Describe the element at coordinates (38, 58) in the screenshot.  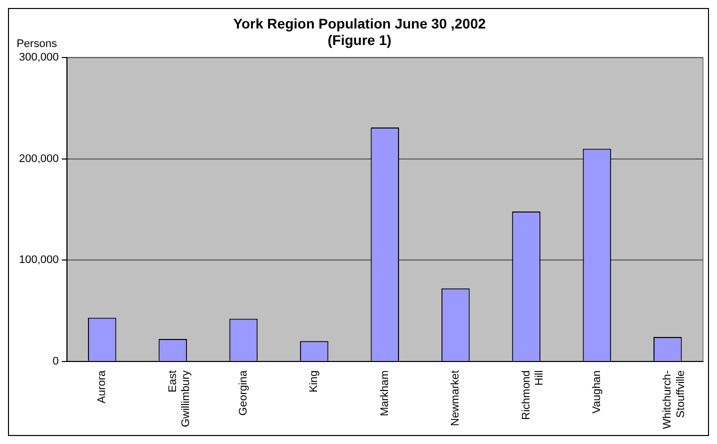
I see `y-tick-label: 300,000` at that location.